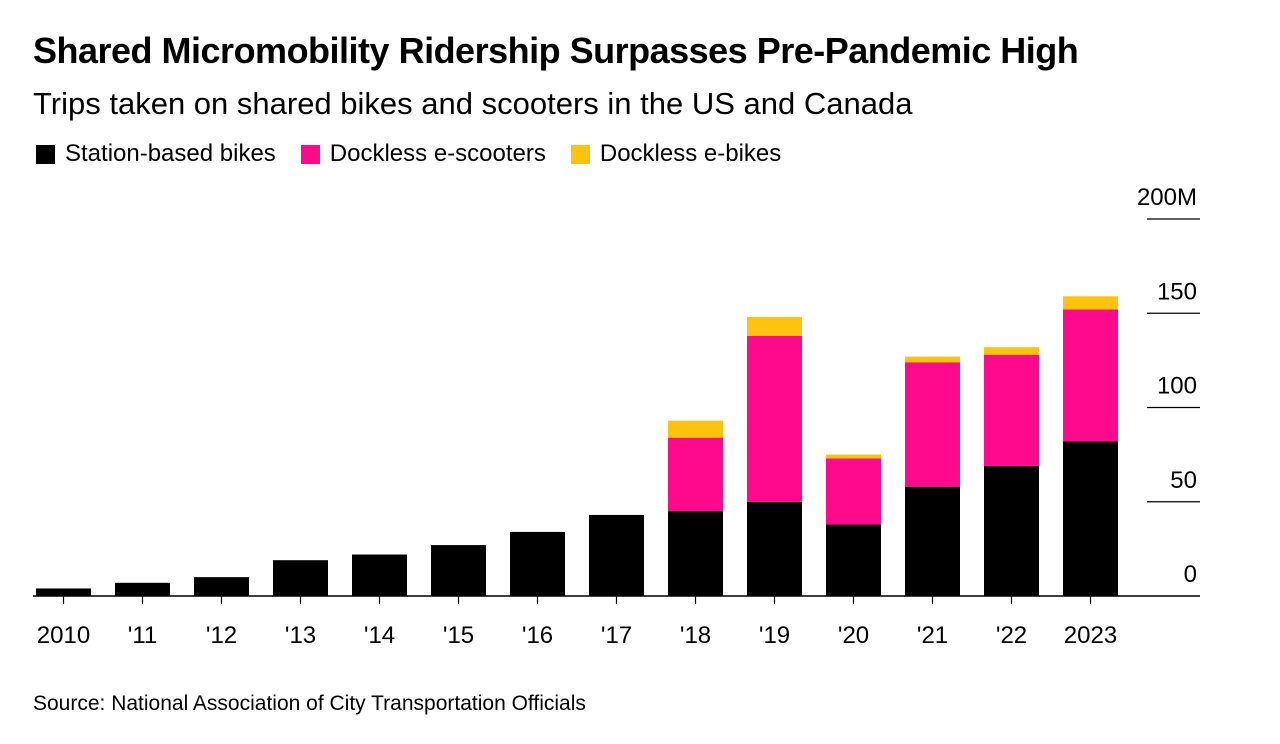  Describe the element at coordinates (170, 153) in the screenshot. I see `legend-label-station-bikes: Station-based bikes` at that location.